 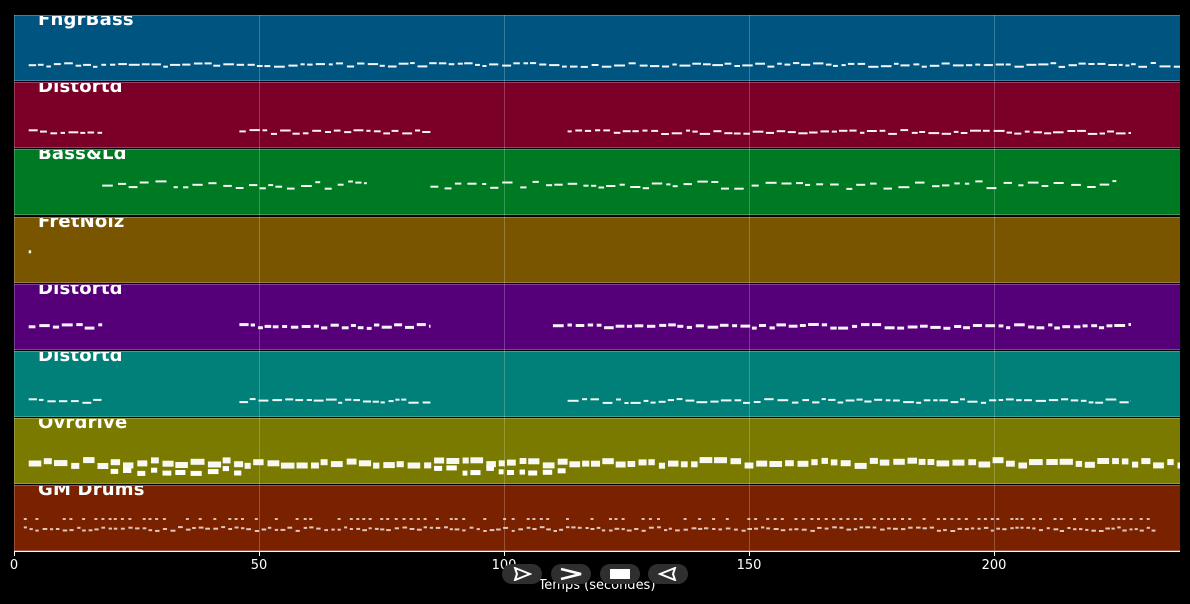 I want to click on track-8: GM Drums, so click(x=597, y=518).